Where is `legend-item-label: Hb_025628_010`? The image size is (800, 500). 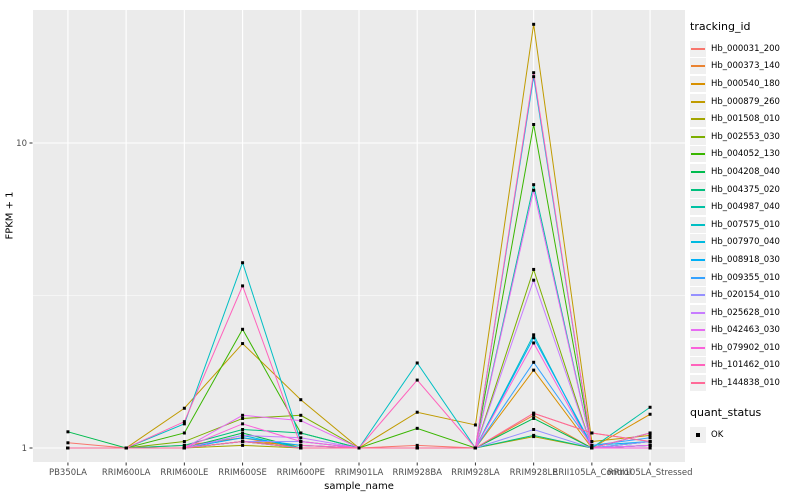
legend-item-label: Hb_025628_010 is located at coordinates (745, 312).